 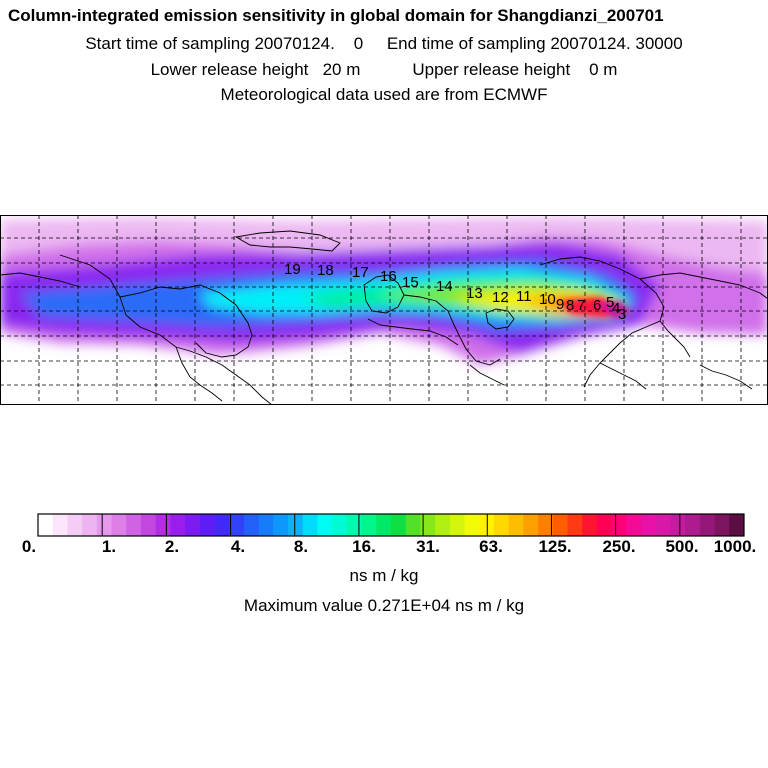 What do you see at coordinates (238, 546) in the screenshot?
I see `colorbar-tick-label: 4.` at bounding box center [238, 546].